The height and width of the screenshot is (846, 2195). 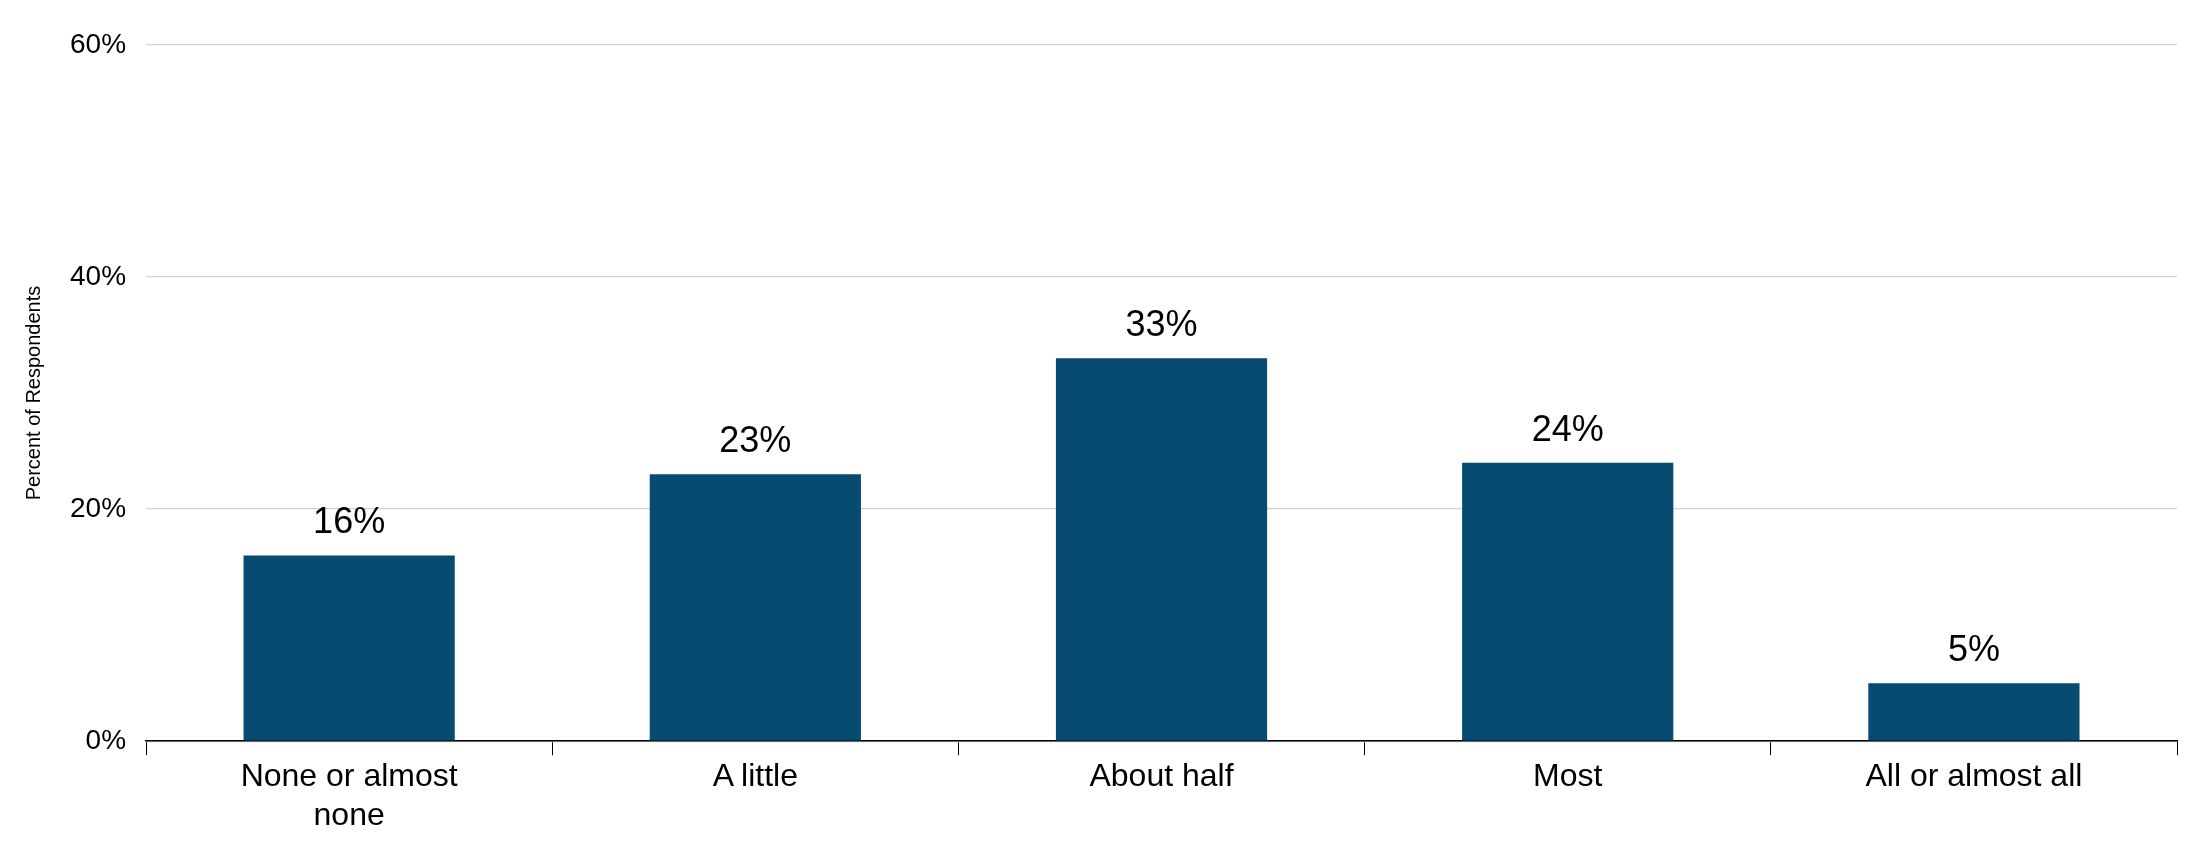 What do you see at coordinates (349, 521) in the screenshot?
I see `data-label: 16%` at bounding box center [349, 521].